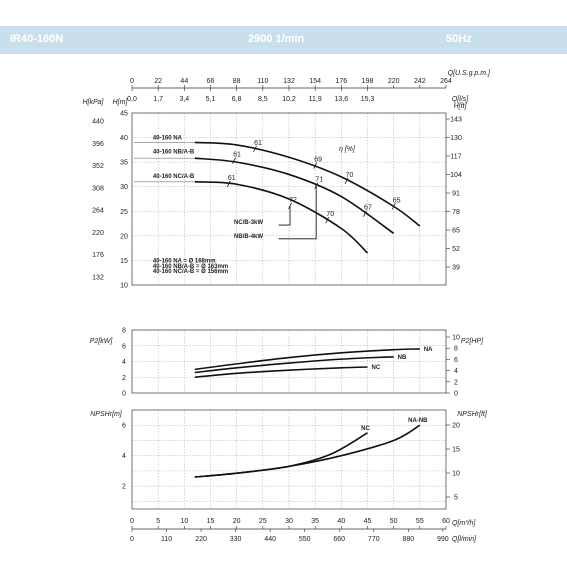 This screenshot has height=567, width=567. I want to click on y-tick-ft: 39, so click(456, 268).